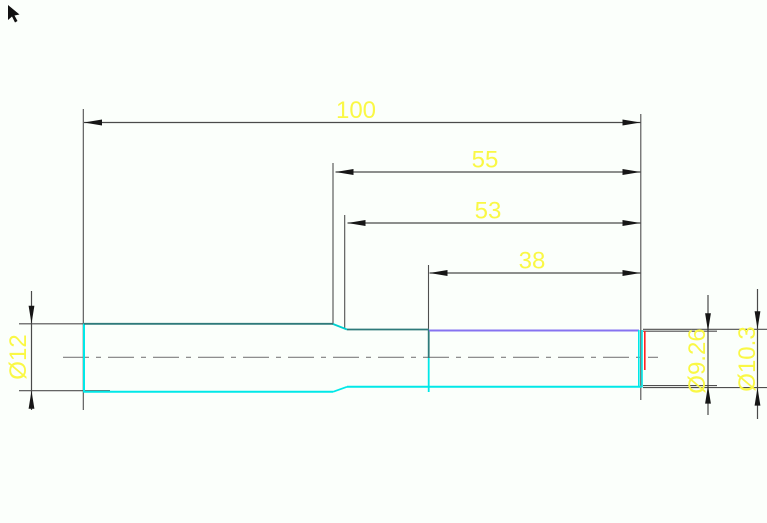 The width and height of the screenshot is (767, 523). What do you see at coordinates (356, 223) in the screenshot?
I see `arrowhead-53-left` at bounding box center [356, 223].